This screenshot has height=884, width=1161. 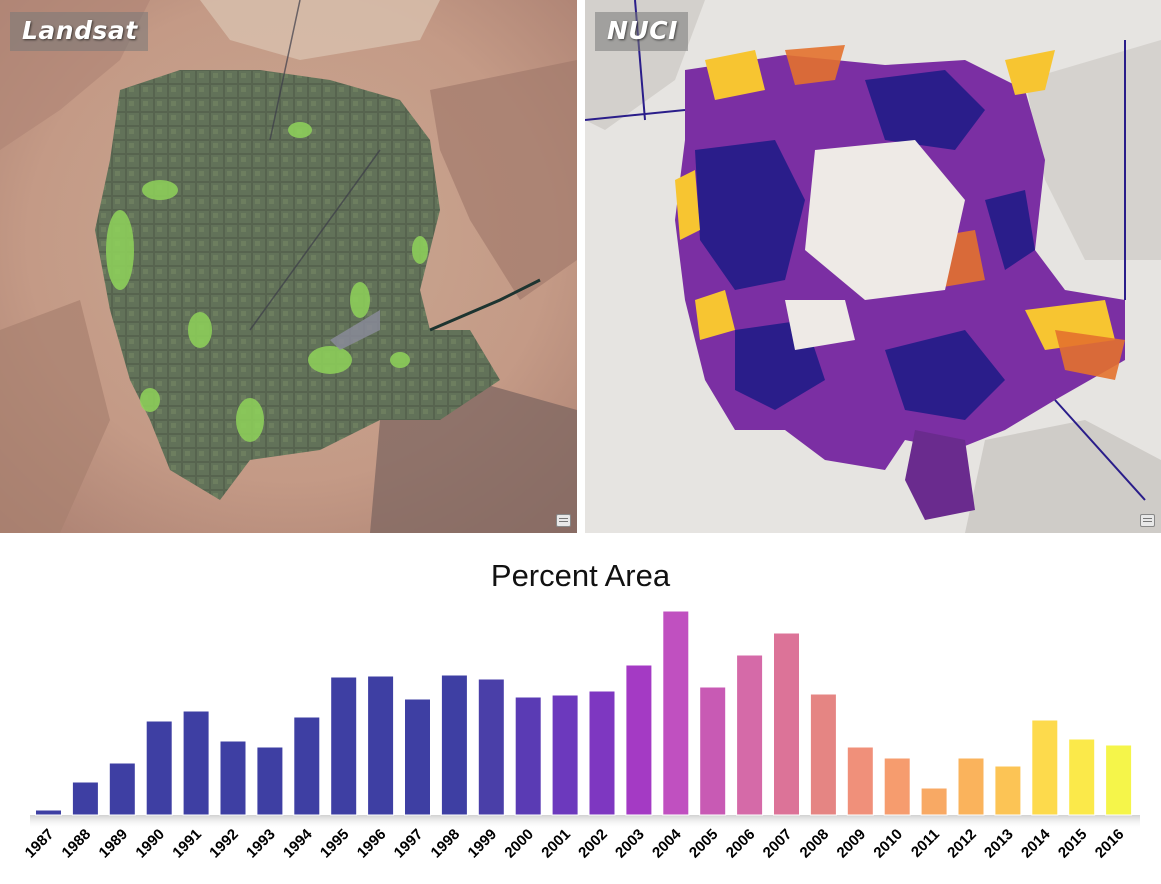 What do you see at coordinates (519, 844) in the screenshot?
I see `x-tick-label: 2000` at bounding box center [519, 844].